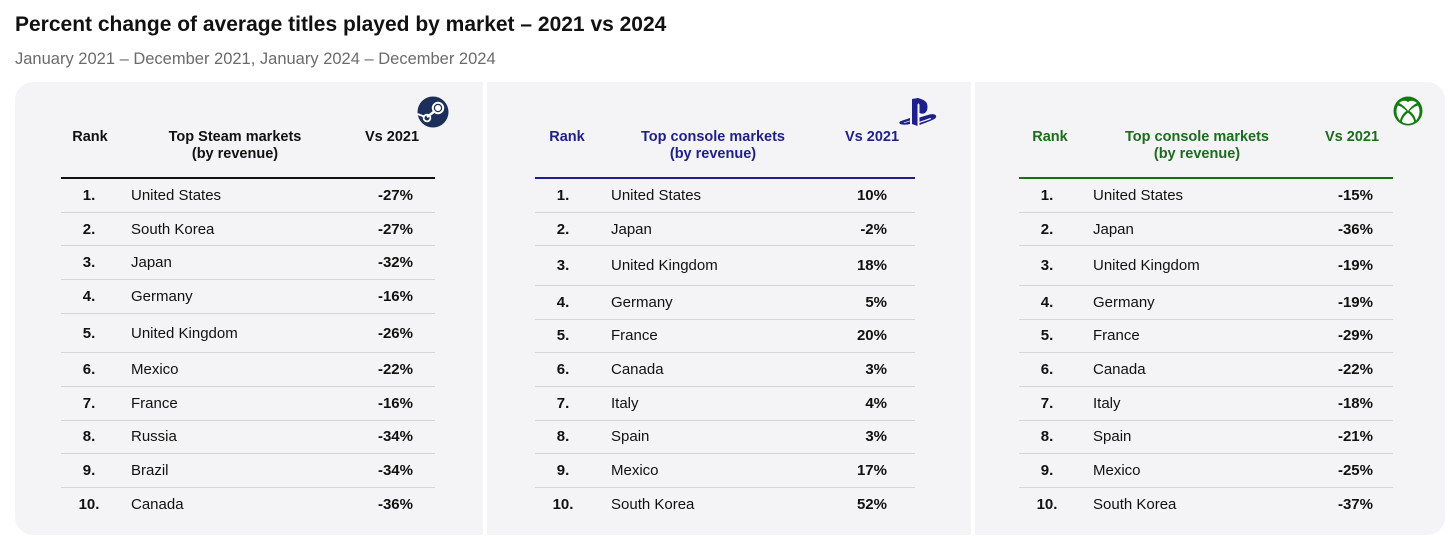 The height and width of the screenshot is (547, 1456). What do you see at coordinates (1408, 111) in the screenshot?
I see `xbox-icon` at bounding box center [1408, 111].